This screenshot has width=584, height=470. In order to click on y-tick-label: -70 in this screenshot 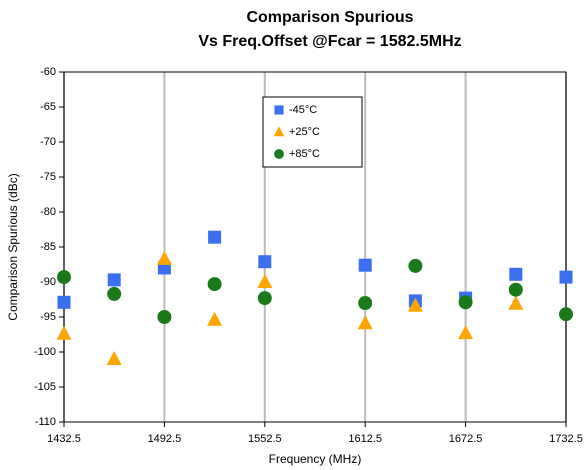, I will do `click(48, 142)`.